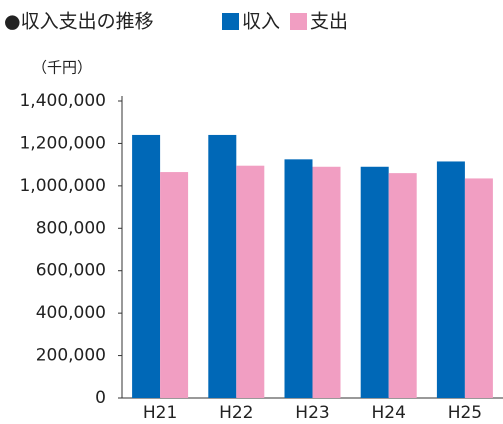 The image size is (503, 424). What do you see at coordinates (71, 313) in the screenshot?
I see `y-tick-label: 400,000` at bounding box center [71, 313].